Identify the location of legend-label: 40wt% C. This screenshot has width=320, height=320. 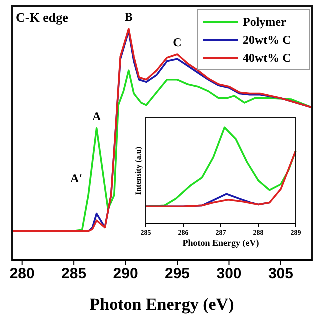
(267, 58).